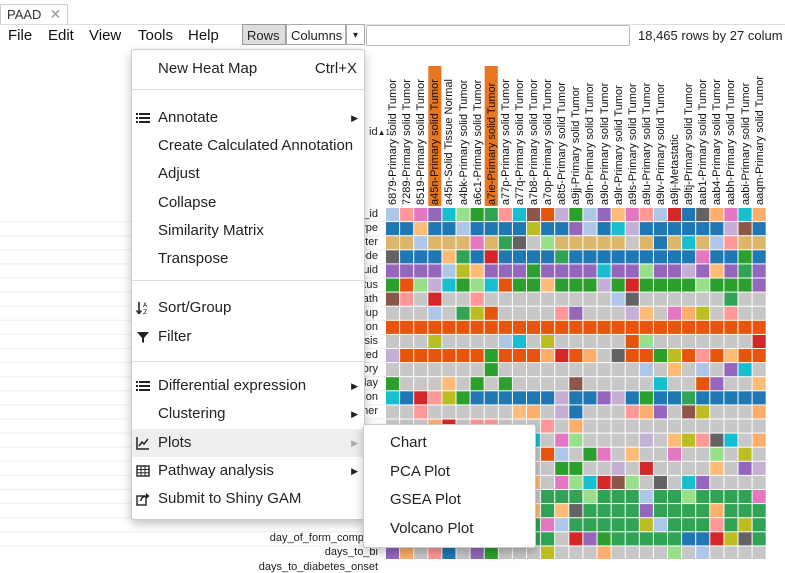  What do you see at coordinates (449, 529) in the screenshot?
I see `submenu-item-volcano-plot: Volcano Plot` at bounding box center [449, 529].